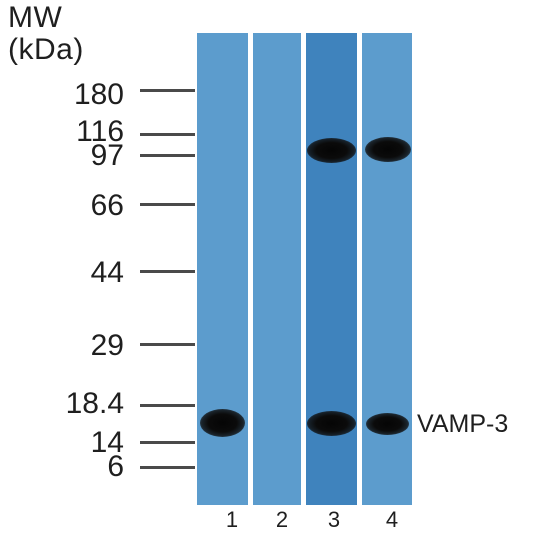 Image resolution: width=534 pixels, height=535 pixels. Describe the element at coordinates (107, 442) in the screenshot. I see `marker-label-14: 14` at that location.